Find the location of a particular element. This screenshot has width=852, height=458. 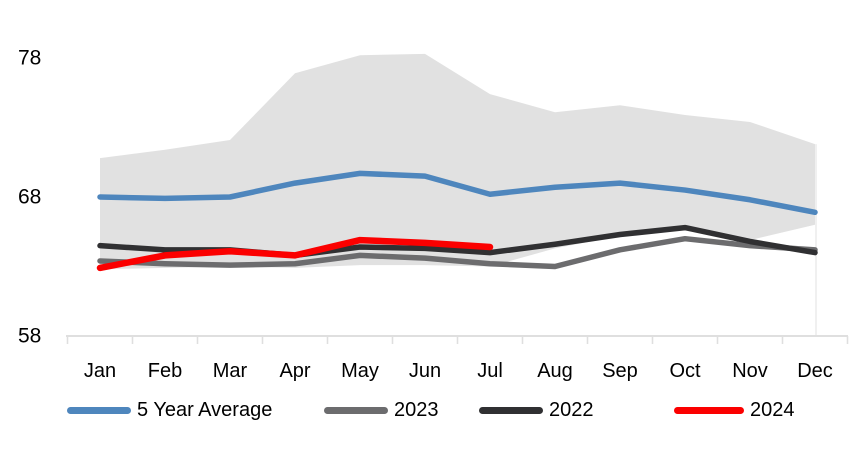

legend-label-5-year-average: 5 Year Average is located at coordinates (205, 409).